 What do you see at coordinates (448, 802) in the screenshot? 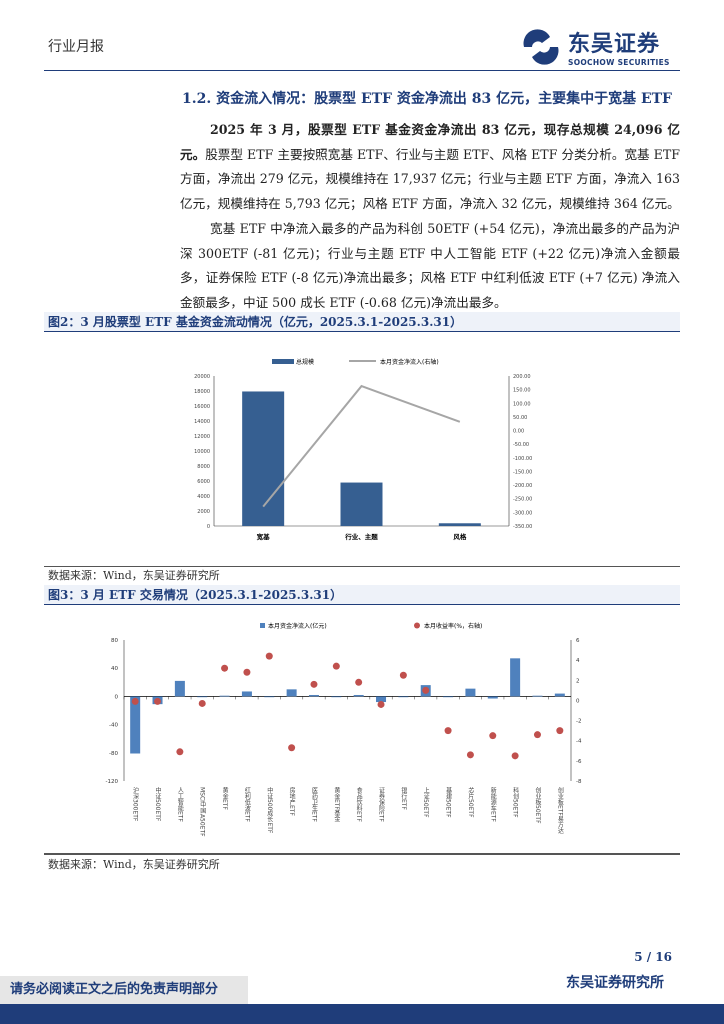
I see `x-tick-label: 基建50ETF` at bounding box center [448, 802].